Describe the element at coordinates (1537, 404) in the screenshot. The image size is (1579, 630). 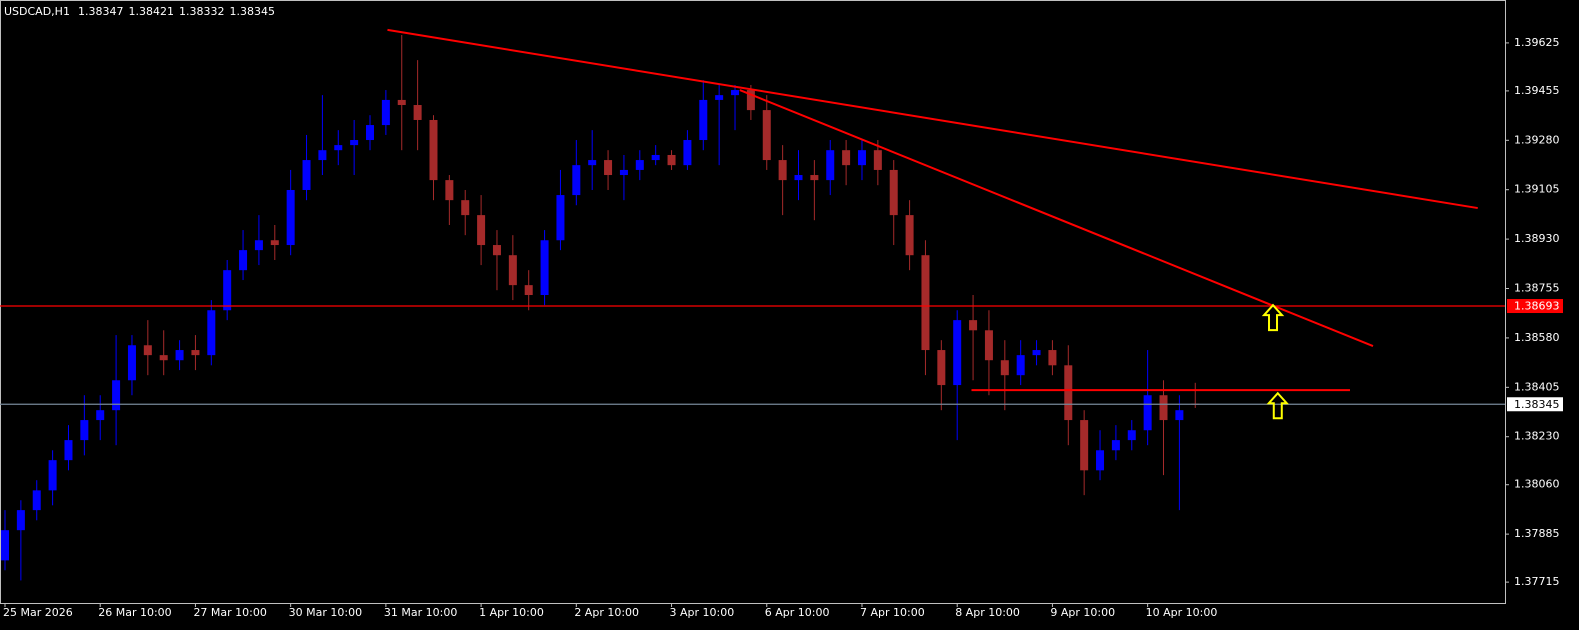
I see `price-label: 1.38345` at that location.